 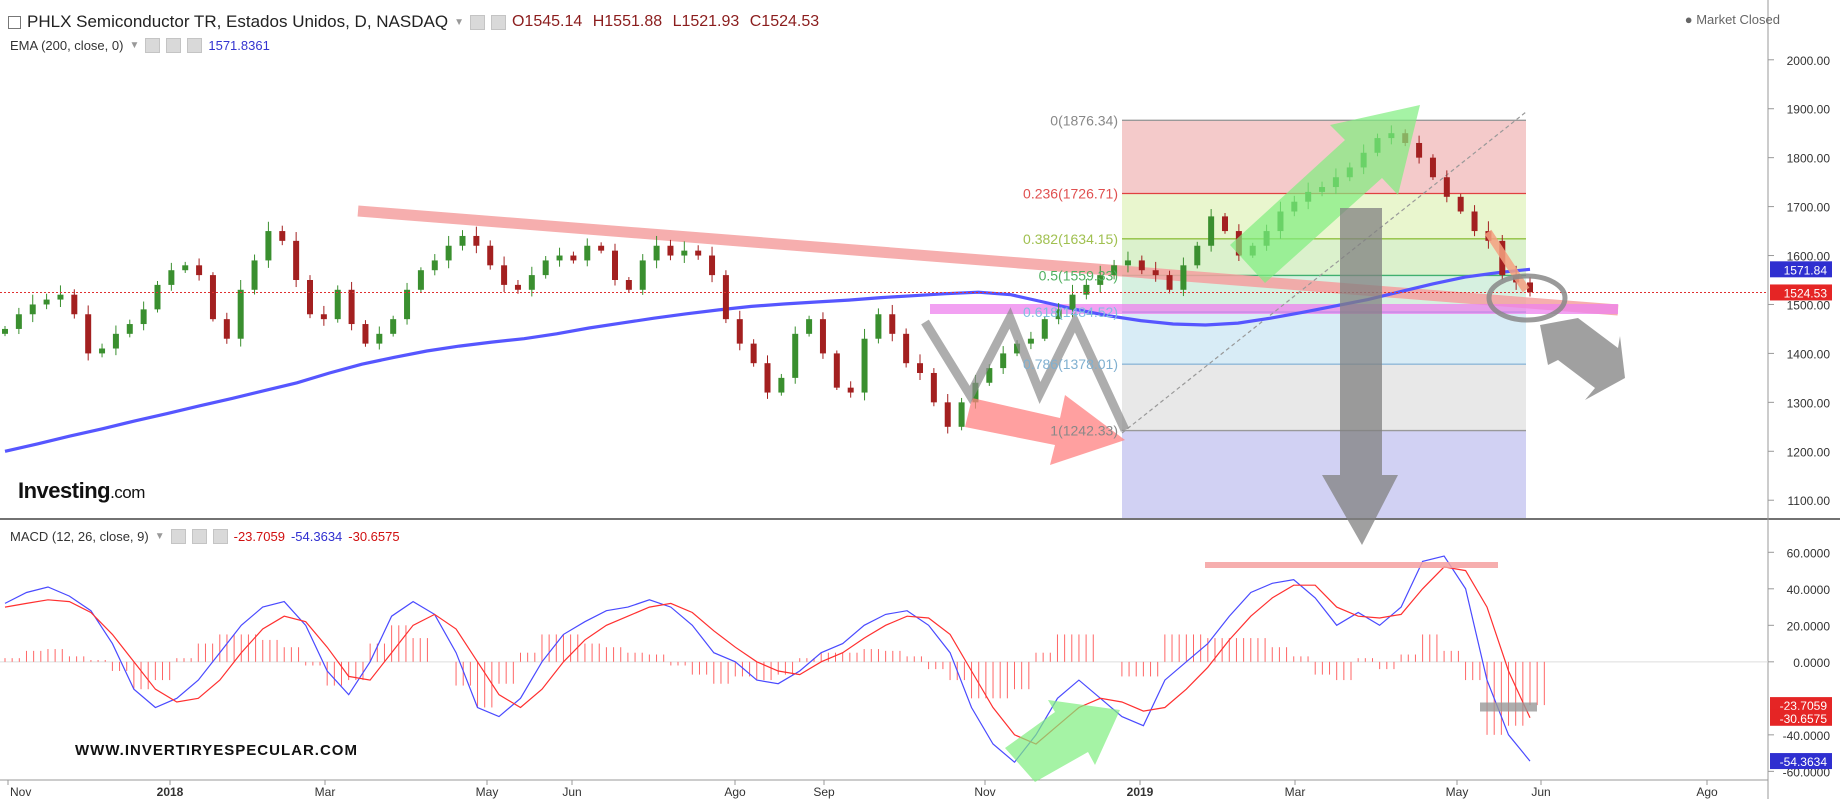 I want to click on resistance-trendline, so click(x=988, y=260).